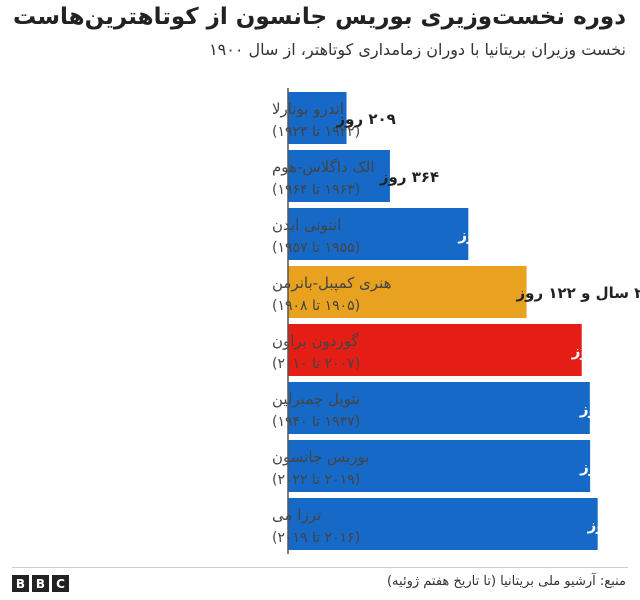 The width and height of the screenshot is (640, 600). What do you see at coordinates (366, 119) in the screenshot?
I see `bar-value-label: ۲۰۹ روز` at bounding box center [366, 119].